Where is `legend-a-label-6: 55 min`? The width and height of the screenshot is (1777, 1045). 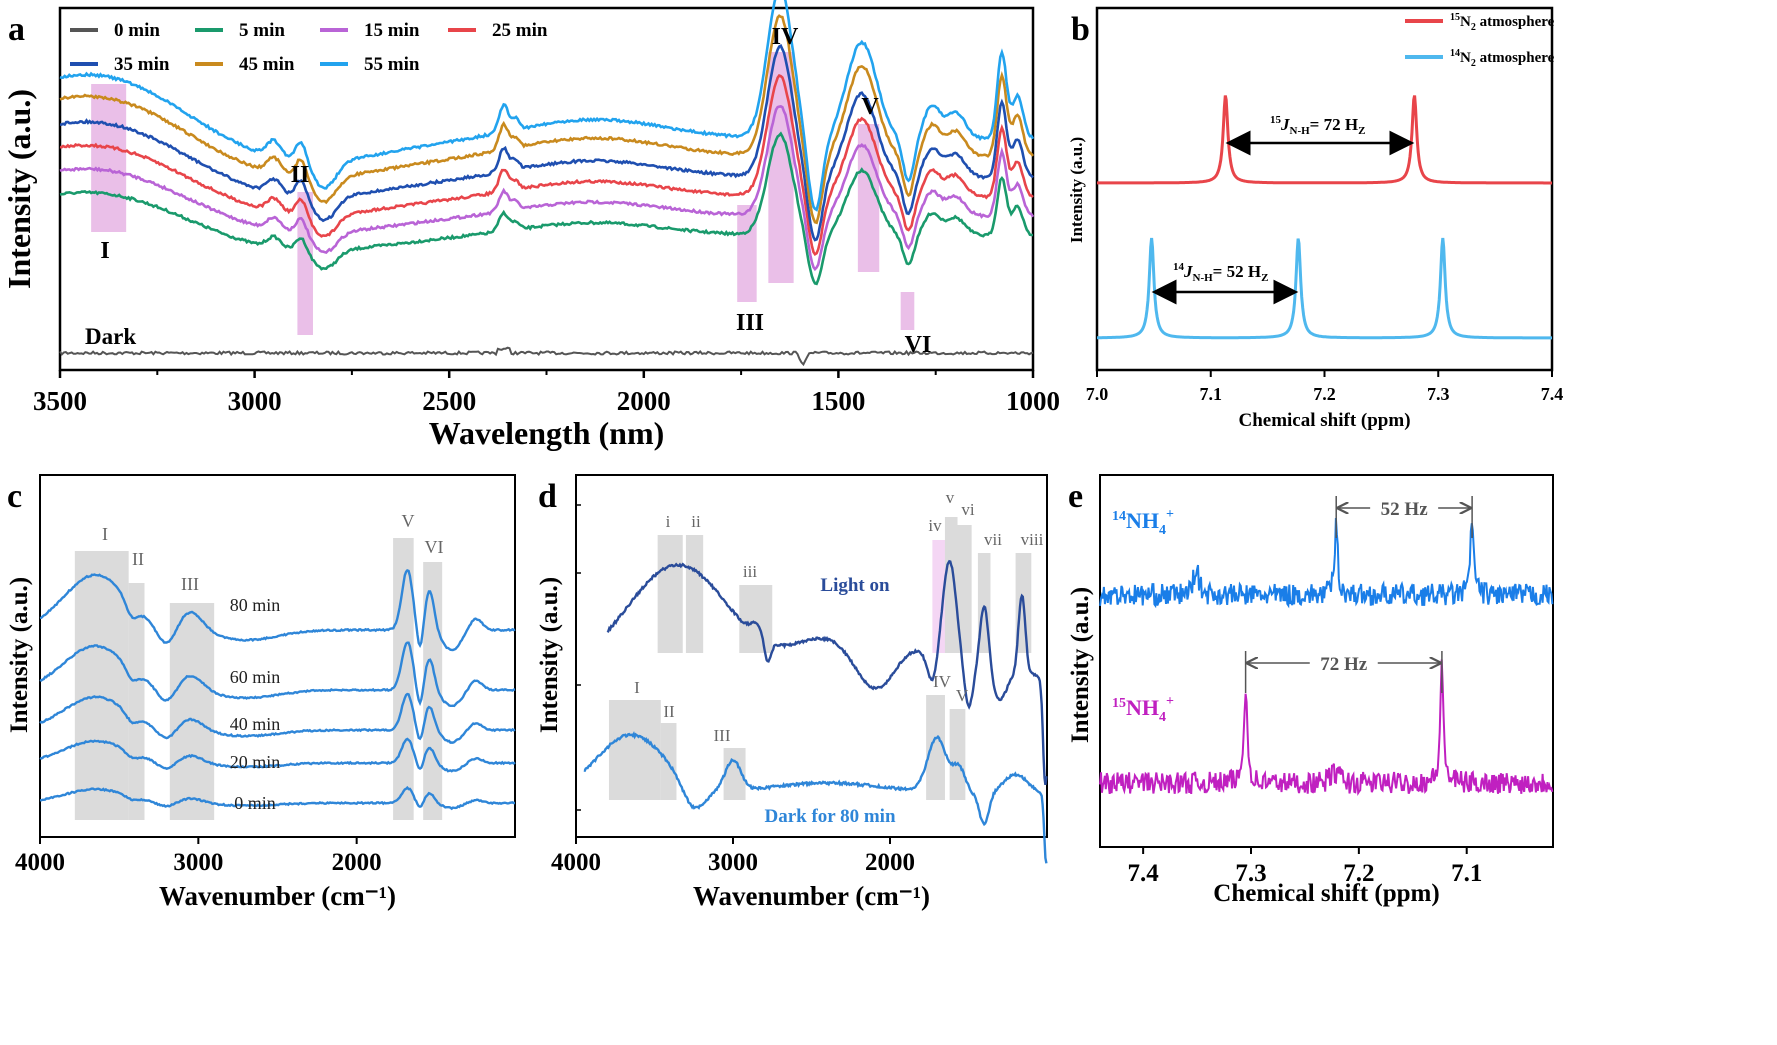 legend-a-label-6: 55 min is located at coordinates (392, 64).